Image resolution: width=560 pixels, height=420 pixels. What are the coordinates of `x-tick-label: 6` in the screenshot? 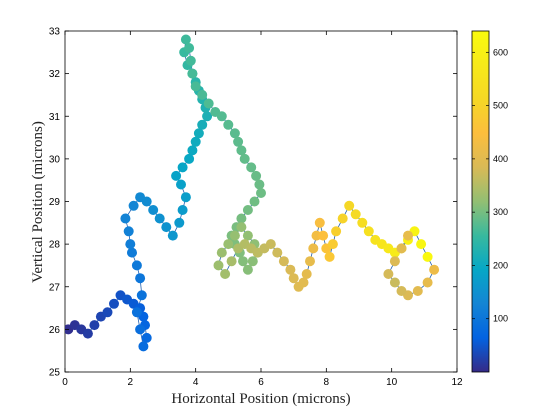 It's located at (261, 382).